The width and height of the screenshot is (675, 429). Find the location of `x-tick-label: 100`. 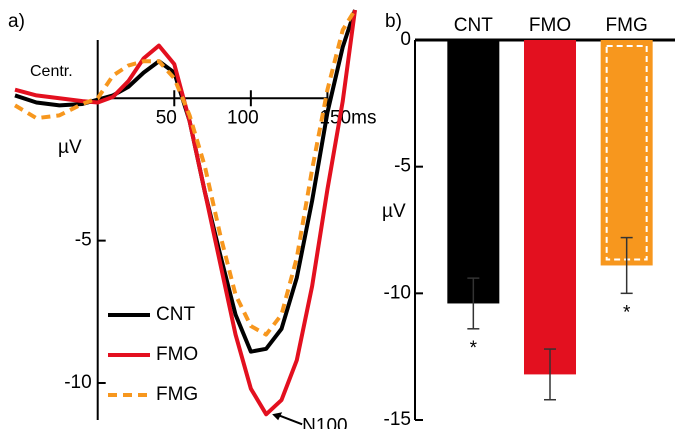

x-tick-label: 100 is located at coordinates (243, 117).